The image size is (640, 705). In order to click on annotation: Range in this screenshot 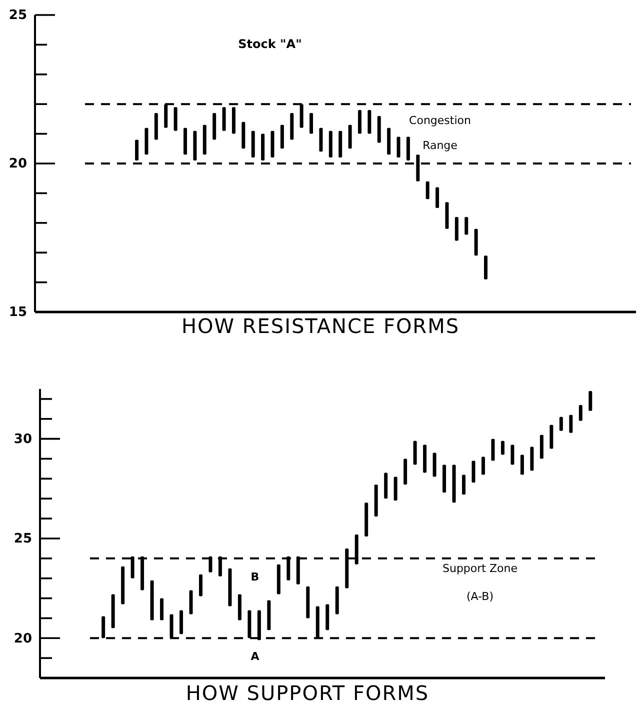, I will do `click(440, 145)`.